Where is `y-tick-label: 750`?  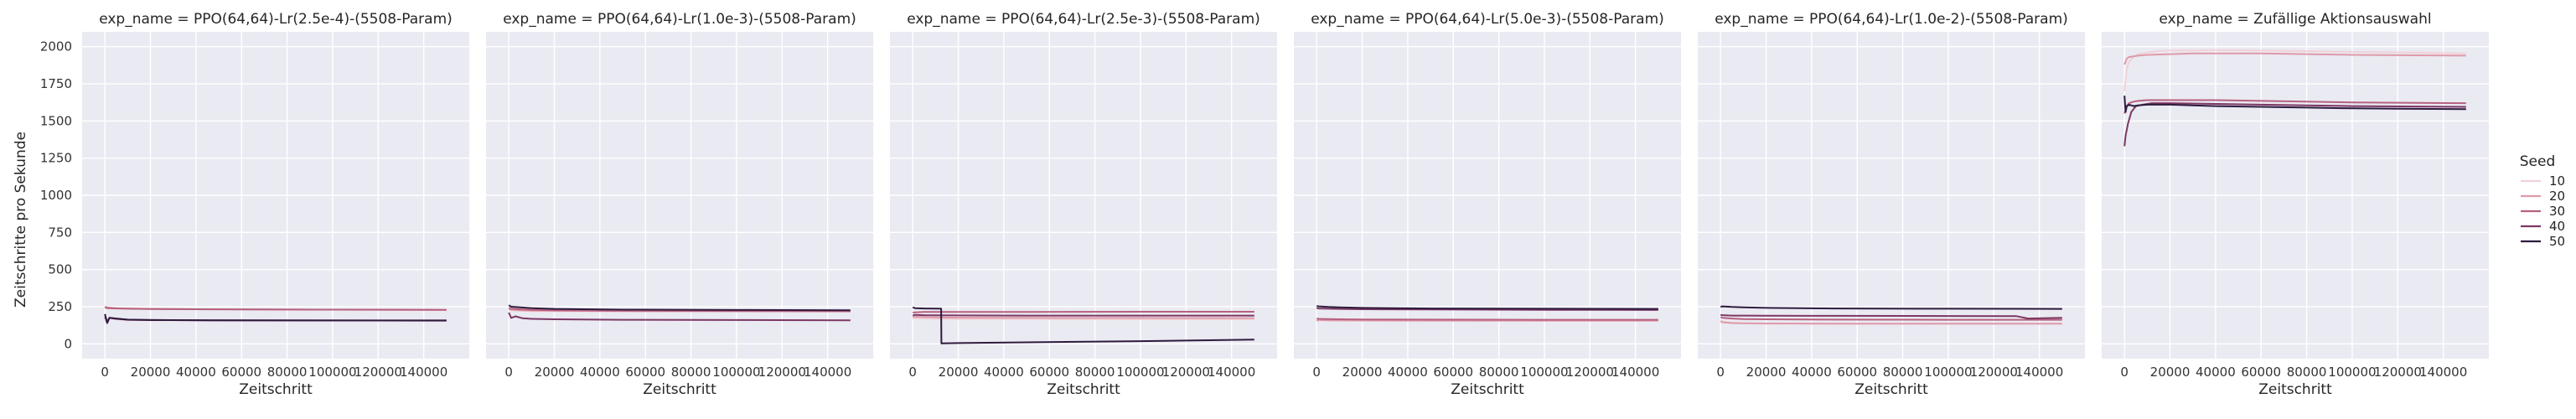
y-tick-label: 750 is located at coordinates (60, 232).